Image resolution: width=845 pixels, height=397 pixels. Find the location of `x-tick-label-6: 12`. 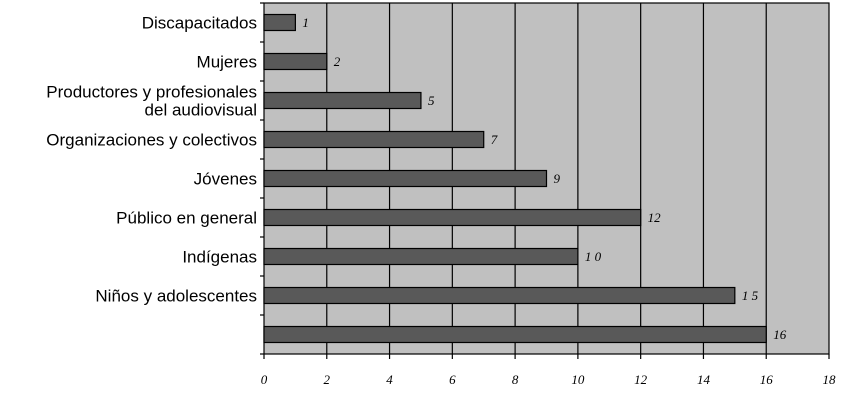

x-tick-label-6: 12 is located at coordinates (641, 379).